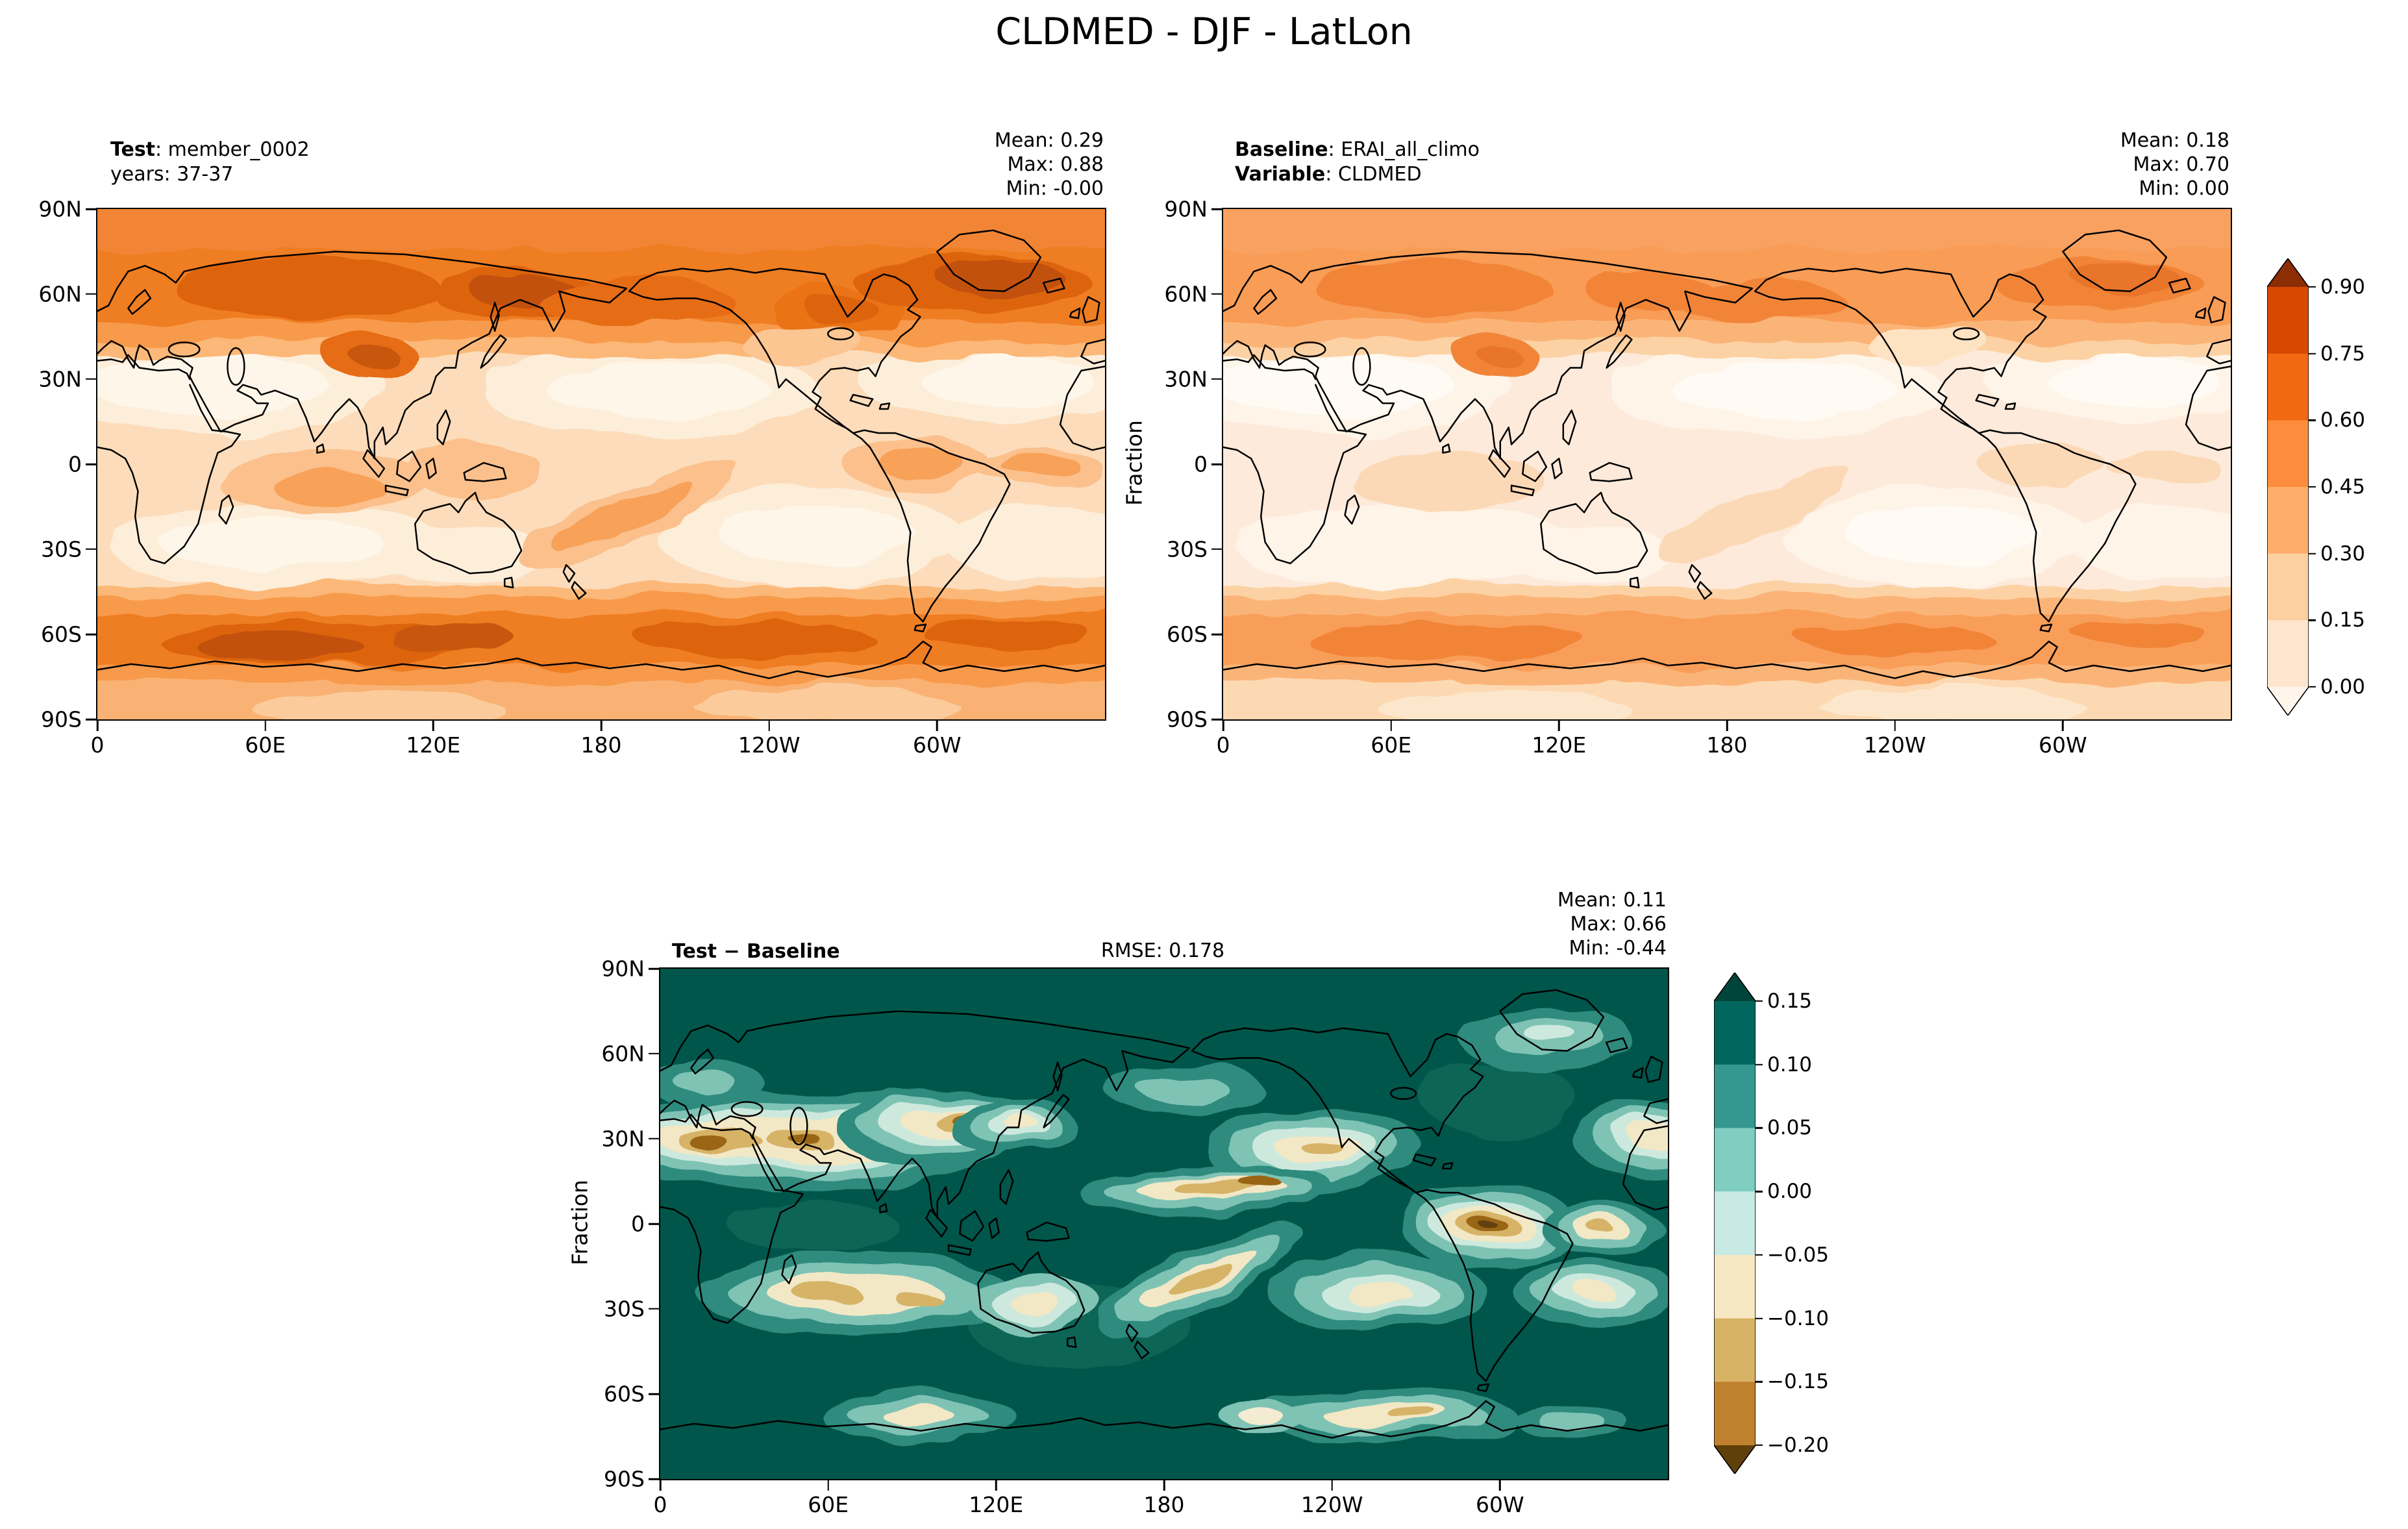  Describe the element at coordinates (133, 149) in the screenshot. I see `test-key: Test` at that location.